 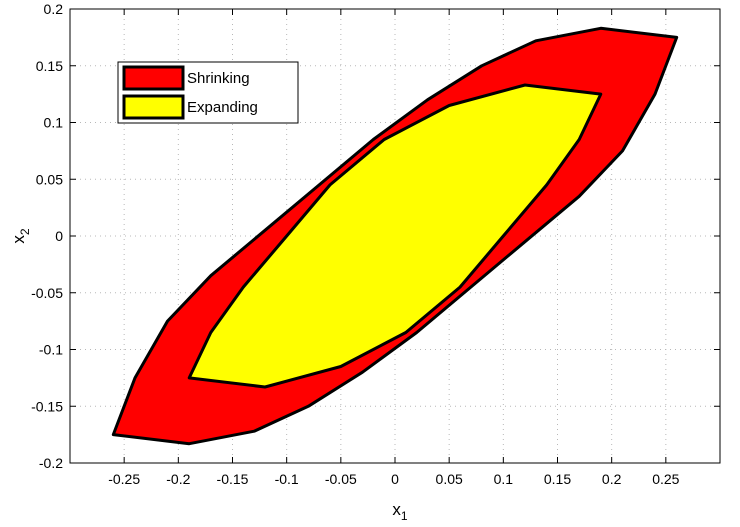 I want to click on x-tick-label-9: 0.2, so click(x=612, y=479).